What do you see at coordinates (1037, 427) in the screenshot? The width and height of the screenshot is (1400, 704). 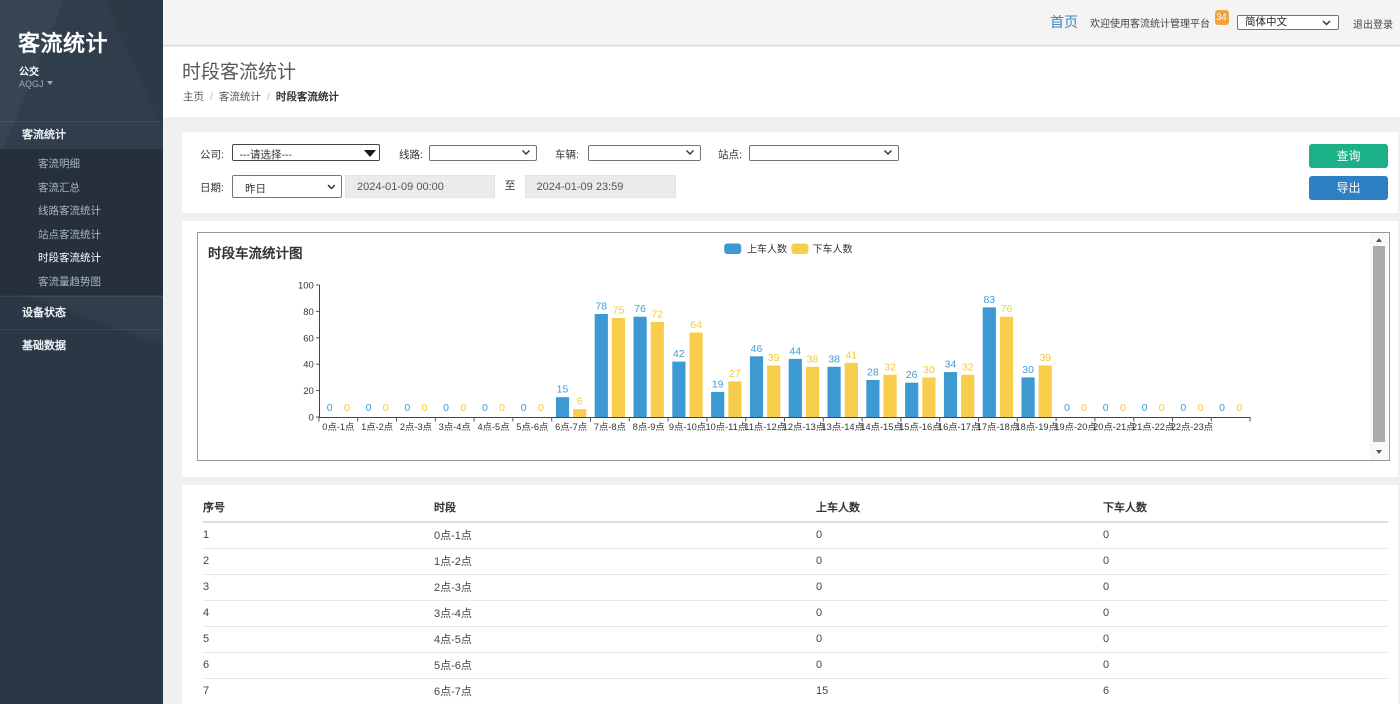 I see `svg-text: 18点-19点` at bounding box center [1037, 427].